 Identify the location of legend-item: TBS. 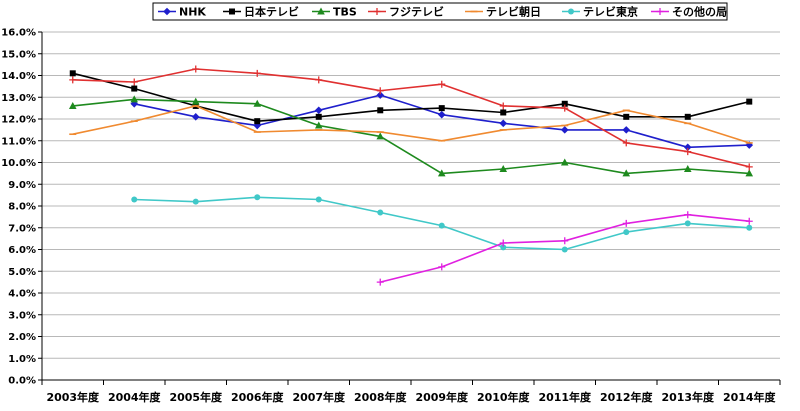
(334, 12).